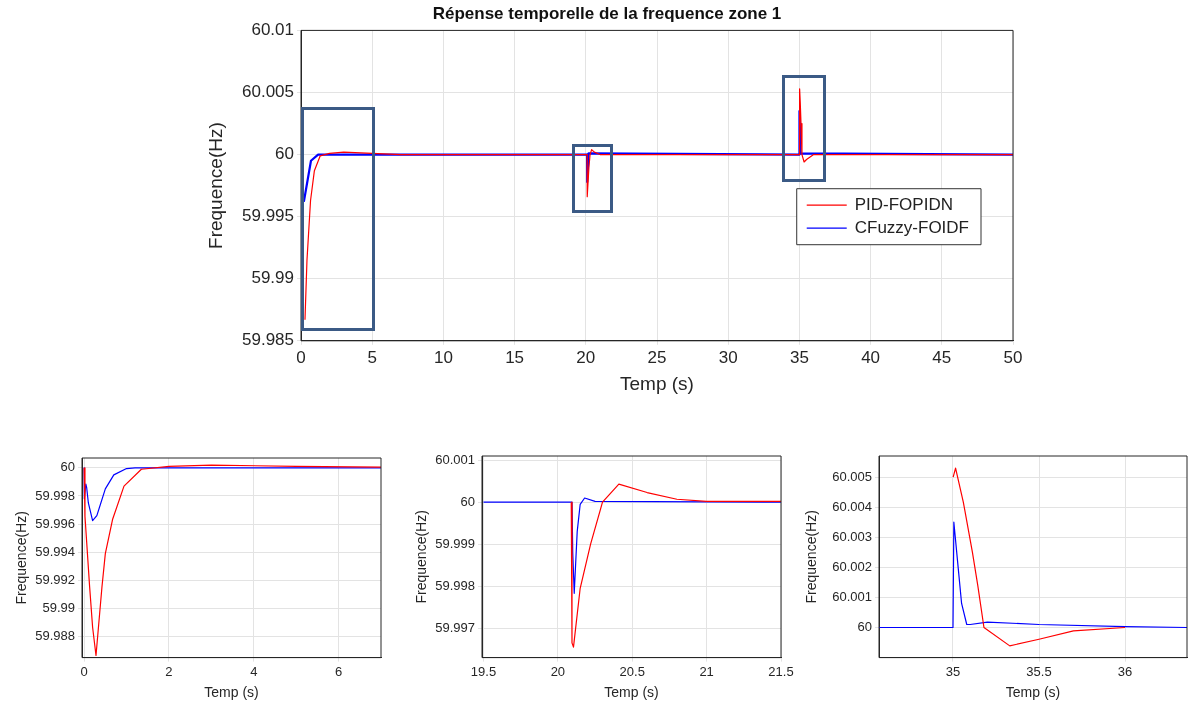 This screenshot has width=1190, height=708. Describe the element at coordinates (338, 671) in the screenshot. I see `x-tick-label: 6` at that location.